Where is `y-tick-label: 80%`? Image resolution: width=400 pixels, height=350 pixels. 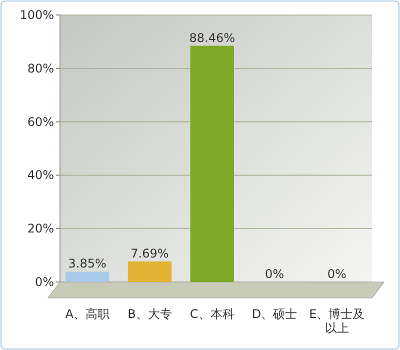 y-tick-label: 80% is located at coordinates (40, 68).